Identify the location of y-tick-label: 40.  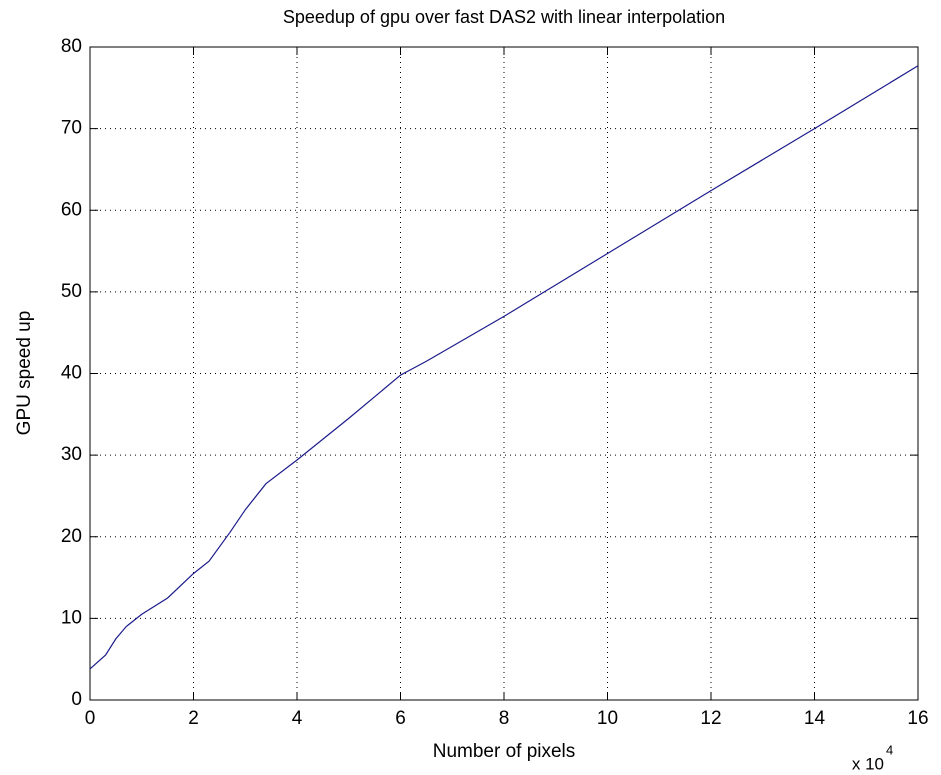
(71, 373).